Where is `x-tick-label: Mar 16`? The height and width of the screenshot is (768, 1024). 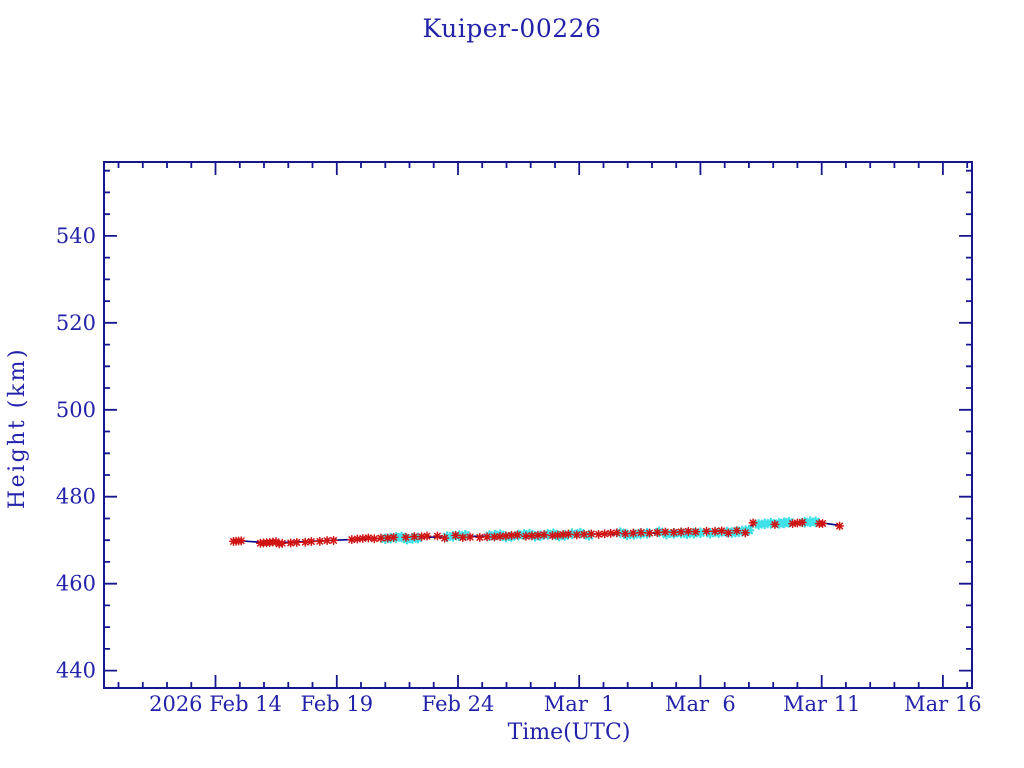 x-tick-label: Mar 16 is located at coordinates (942, 704).